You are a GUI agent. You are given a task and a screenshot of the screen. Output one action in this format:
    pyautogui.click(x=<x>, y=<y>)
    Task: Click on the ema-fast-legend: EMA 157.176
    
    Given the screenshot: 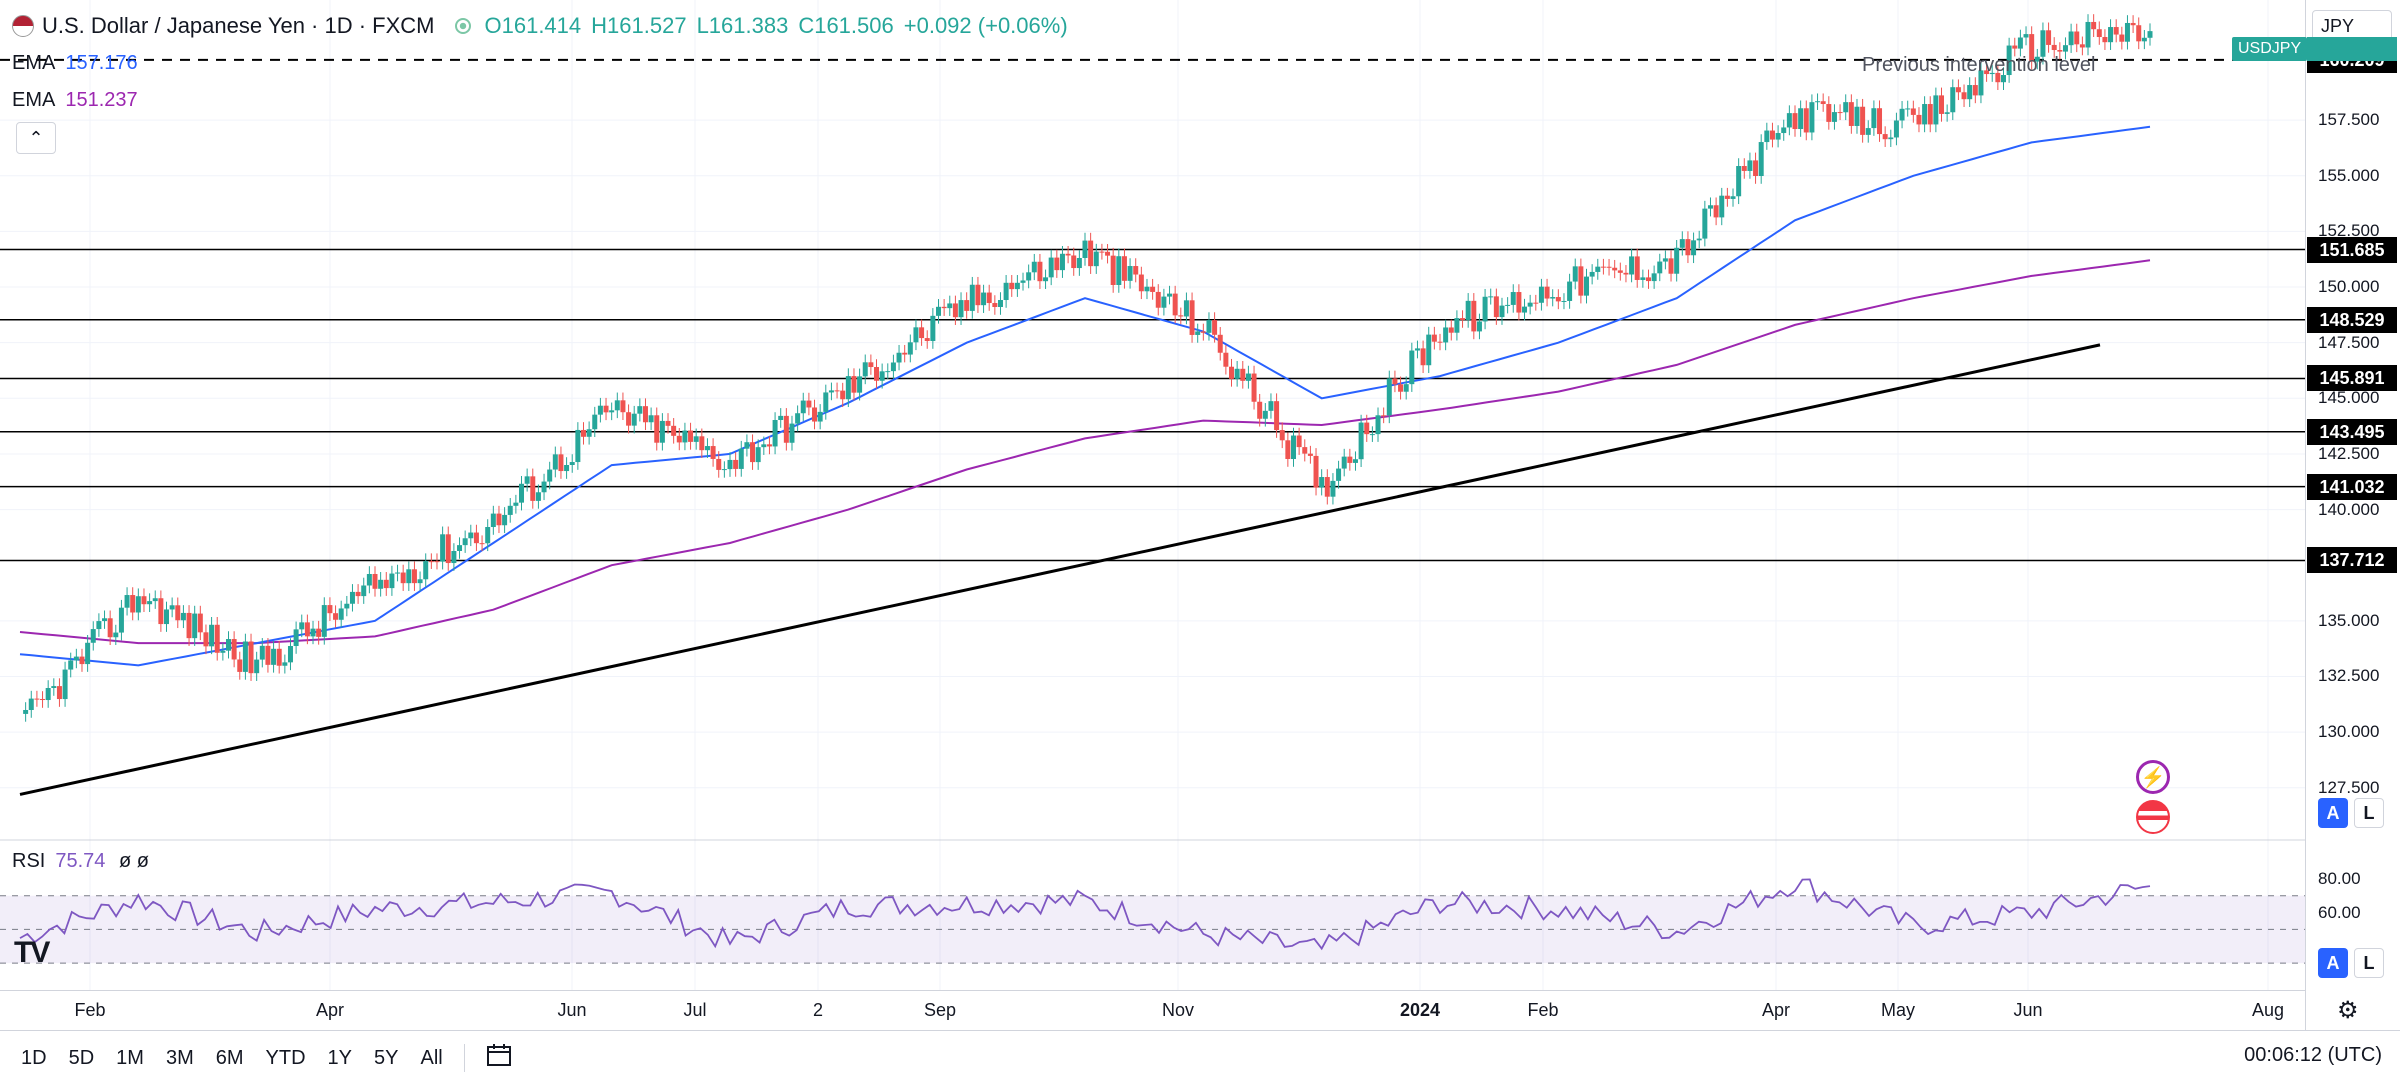 What is the action you would take?
    pyautogui.click(x=75, y=63)
    